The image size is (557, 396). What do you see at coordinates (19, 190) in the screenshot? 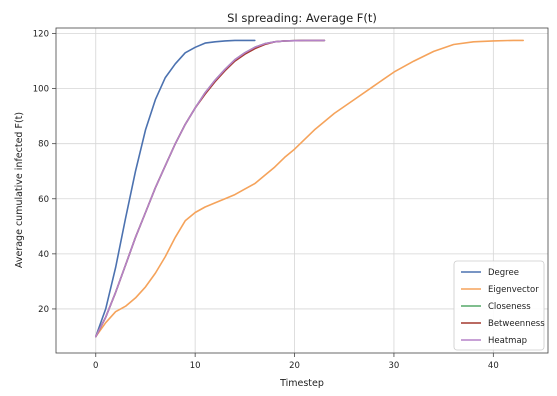
I see `y-axis-label: Average cumulative infected F(t)` at bounding box center [19, 190].